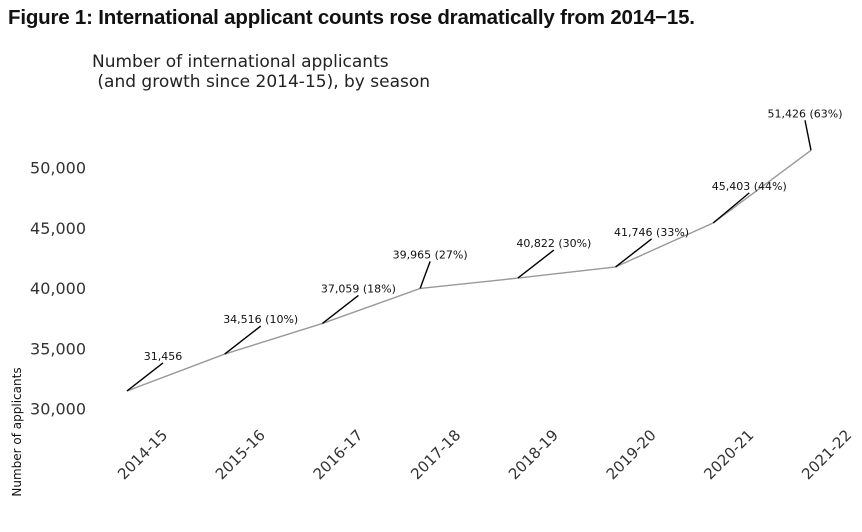 The image size is (862, 532). What do you see at coordinates (430, 254) in the screenshot?
I see `data-label: 39,965 (27%)` at bounding box center [430, 254].